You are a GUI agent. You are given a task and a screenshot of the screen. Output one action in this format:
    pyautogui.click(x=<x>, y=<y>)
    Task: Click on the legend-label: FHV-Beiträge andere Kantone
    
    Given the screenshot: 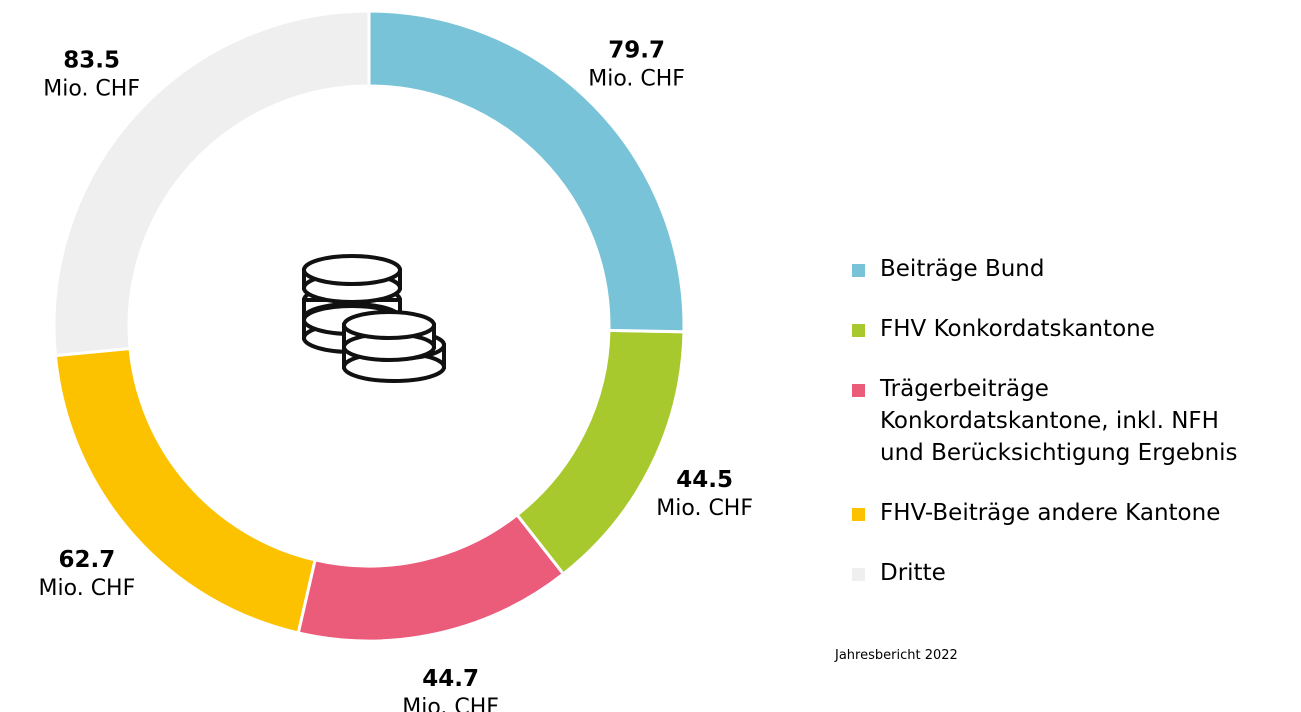 What is the action you would take?
    pyautogui.click(x=1050, y=513)
    